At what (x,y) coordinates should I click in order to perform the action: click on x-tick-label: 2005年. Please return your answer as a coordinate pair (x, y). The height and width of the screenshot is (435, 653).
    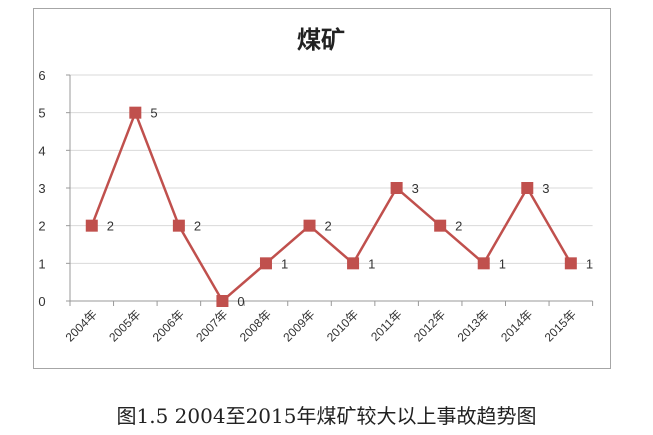
    Looking at the image, I should click on (124, 325).